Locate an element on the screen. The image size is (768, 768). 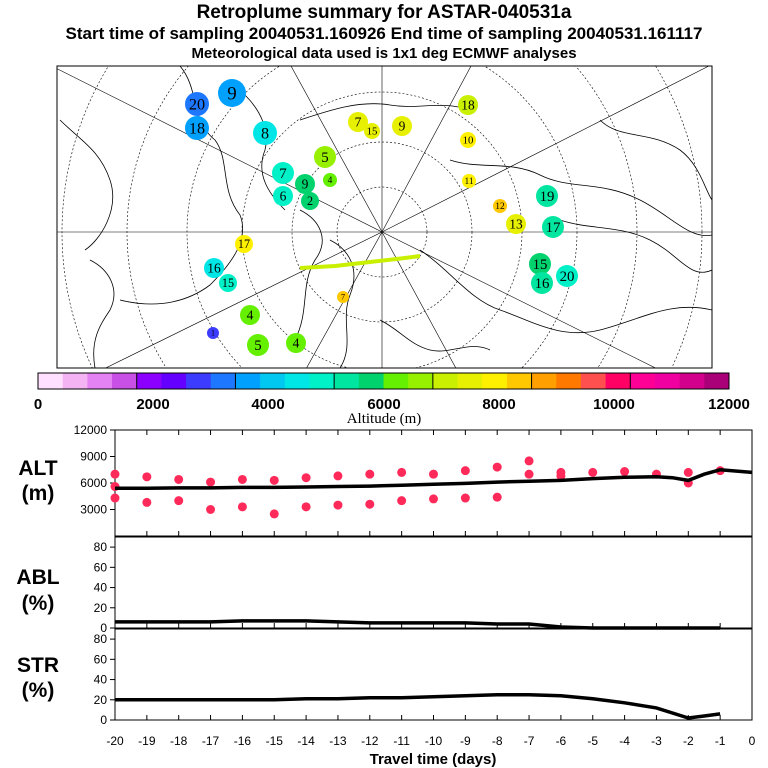
abl-line is located at coordinates (418, 624).